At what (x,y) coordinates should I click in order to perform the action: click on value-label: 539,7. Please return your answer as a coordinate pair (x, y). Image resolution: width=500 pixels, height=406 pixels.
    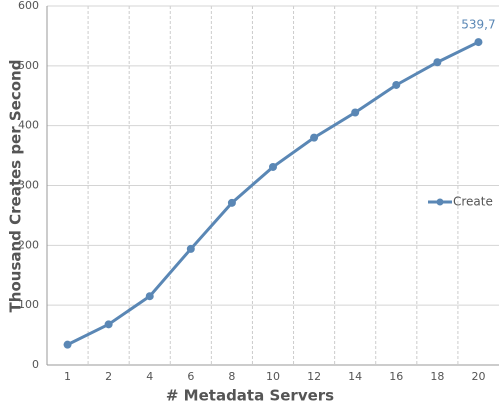
    Looking at the image, I should click on (478, 25).